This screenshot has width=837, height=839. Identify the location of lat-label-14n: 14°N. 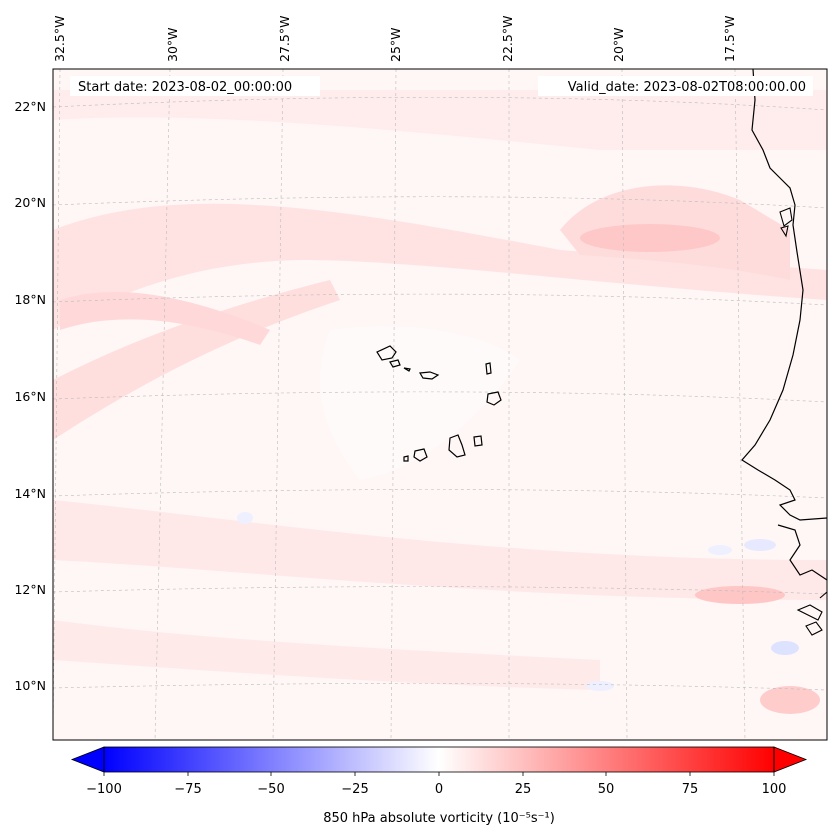
(30, 493).